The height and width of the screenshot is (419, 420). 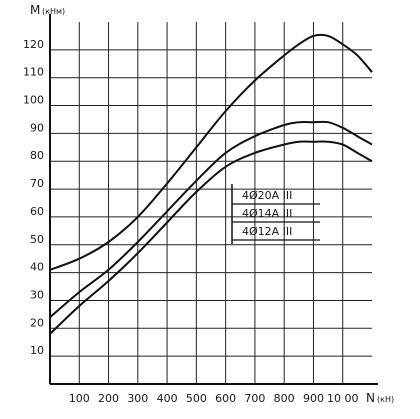 I want to click on y-tick-label: 110, so click(x=33, y=72).